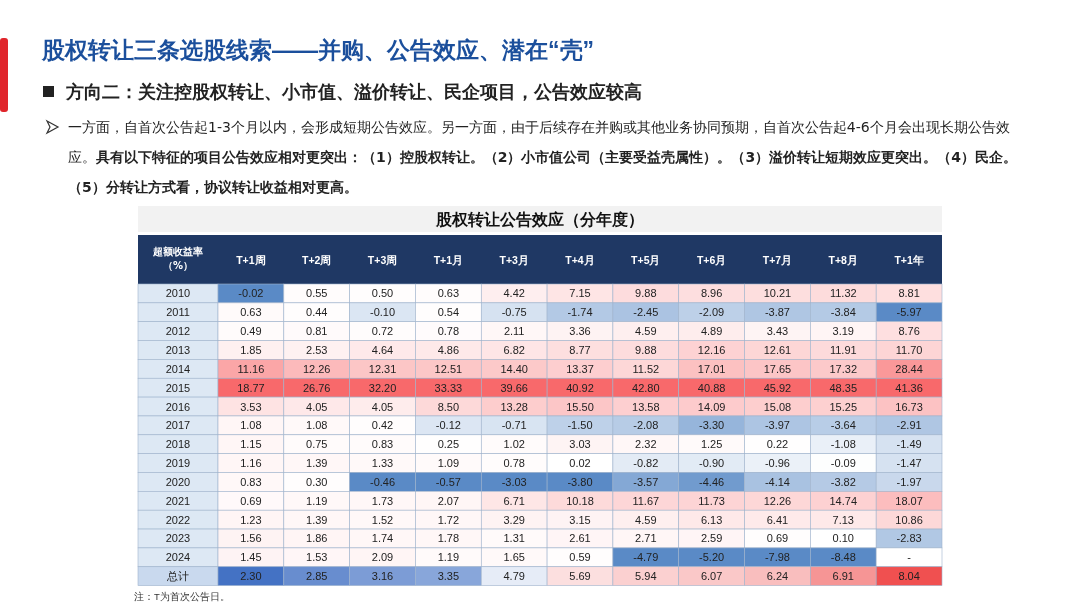  I want to click on data-label: 0.49, so click(251, 331).